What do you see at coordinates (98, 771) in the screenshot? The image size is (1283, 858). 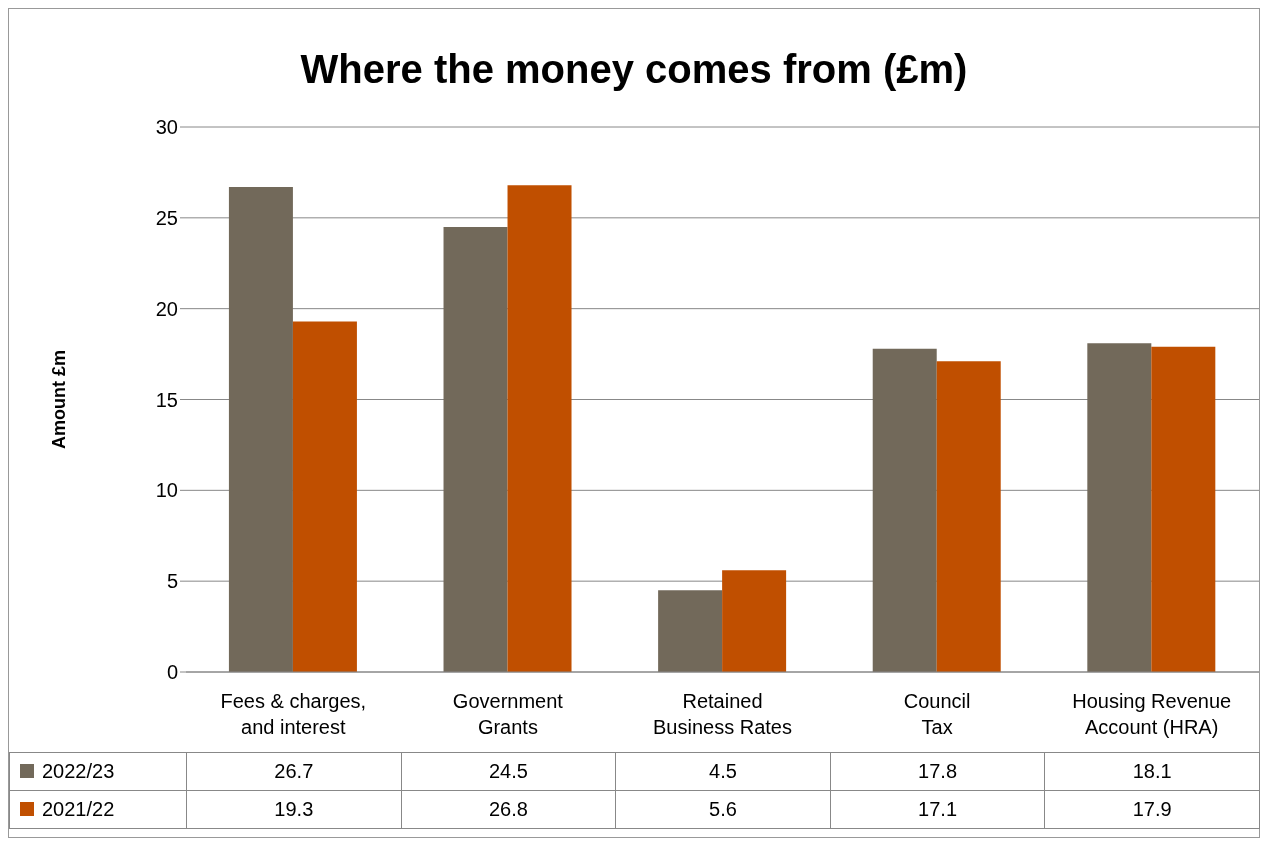 I see `legend-label: 2022/23` at bounding box center [98, 771].